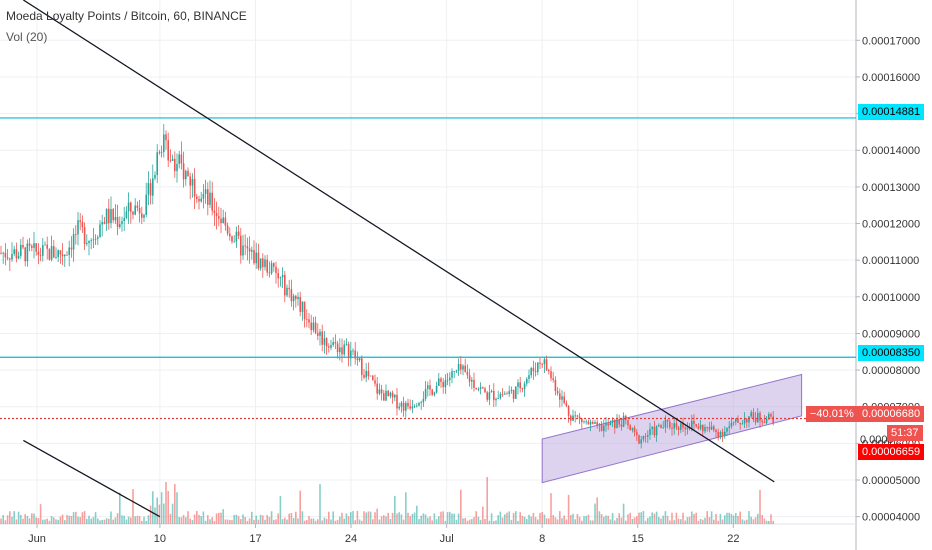  Describe the element at coordinates (891, 518) in the screenshot. I see `price-tick-label: 0.00004000` at that location.